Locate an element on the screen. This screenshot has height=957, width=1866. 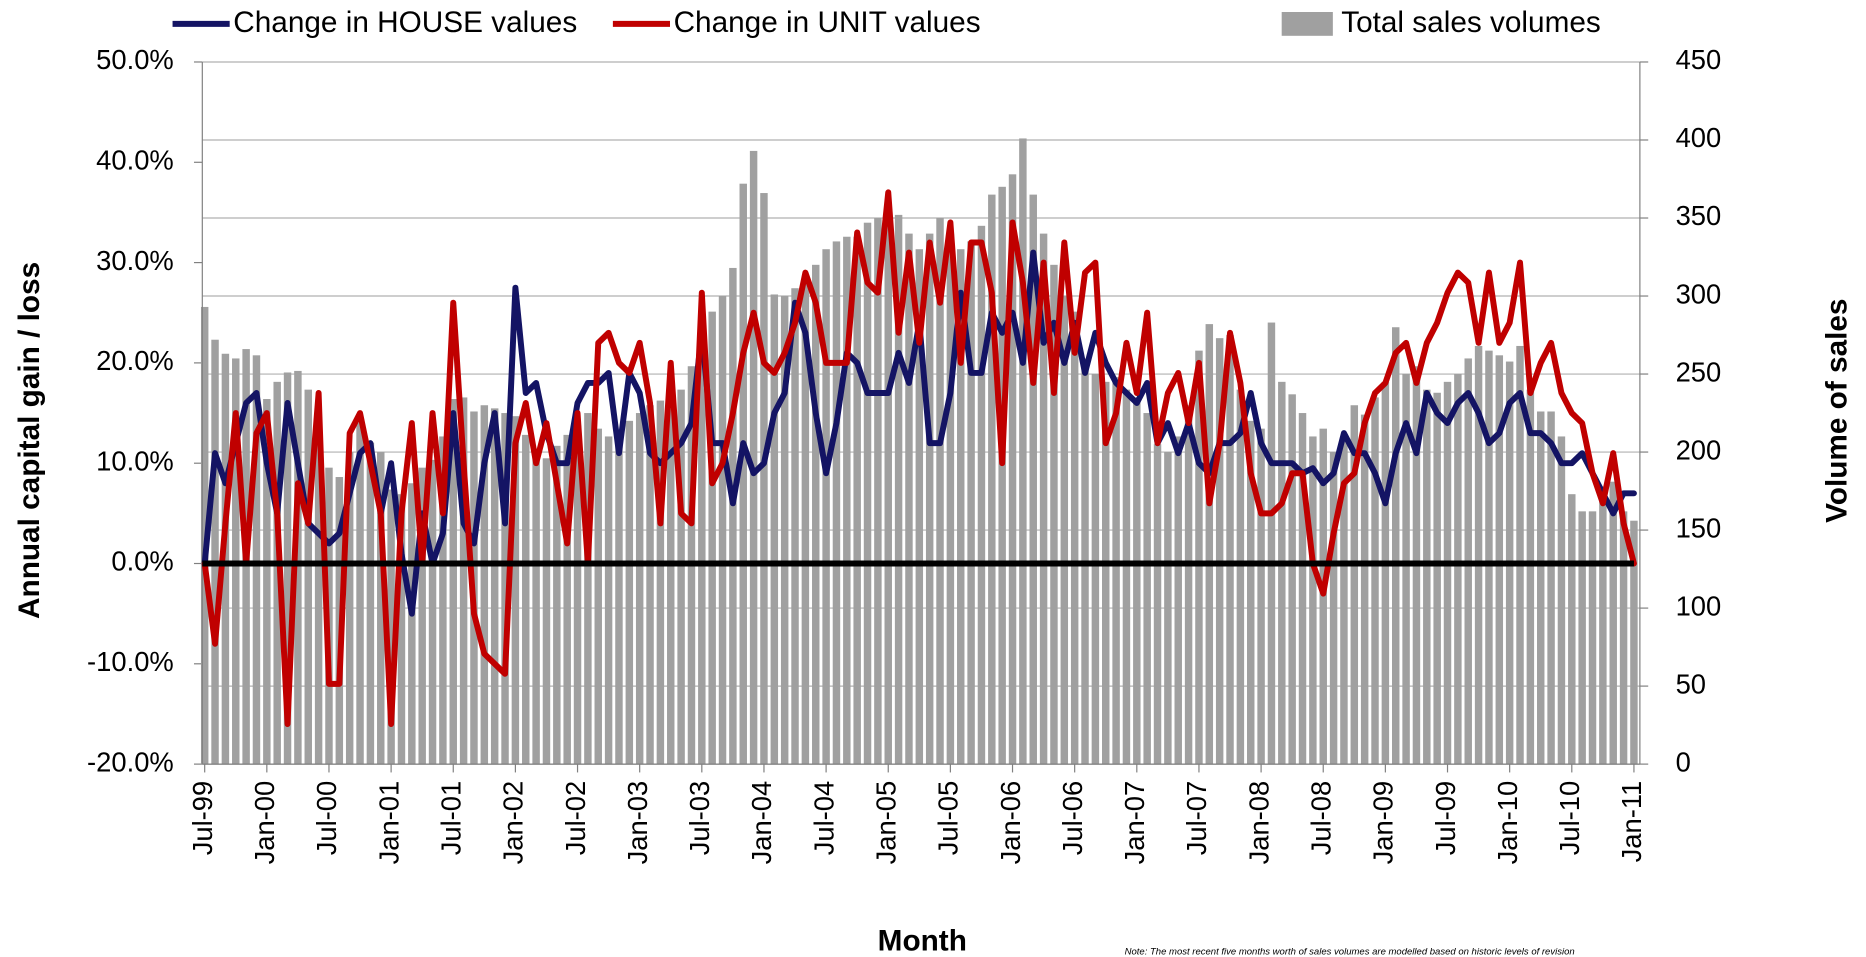
x-tick-label: Jan-08 is located at coordinates (1258, 823).